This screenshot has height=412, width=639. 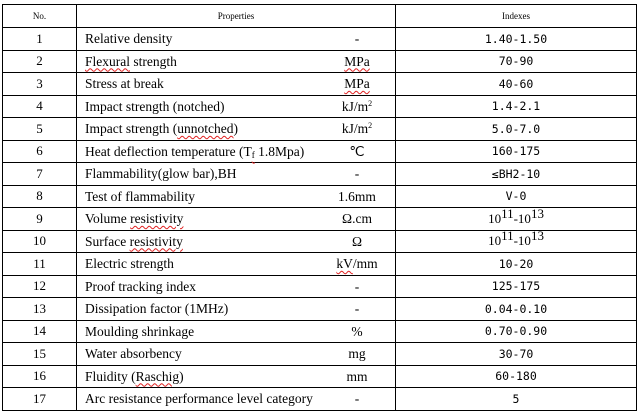 What do you see at coordinates (516, 331) in the screenshot?
I see `index-value: 0.70-0.90` at bounding box center [516, 331].